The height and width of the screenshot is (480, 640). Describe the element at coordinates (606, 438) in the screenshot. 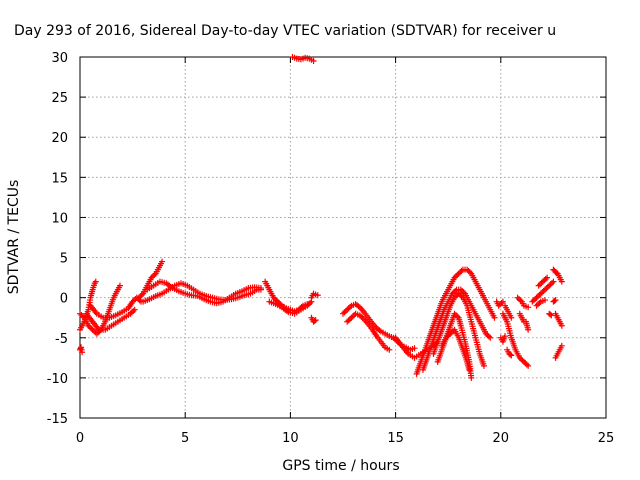

I see `x-tick-label: 25` at that location.